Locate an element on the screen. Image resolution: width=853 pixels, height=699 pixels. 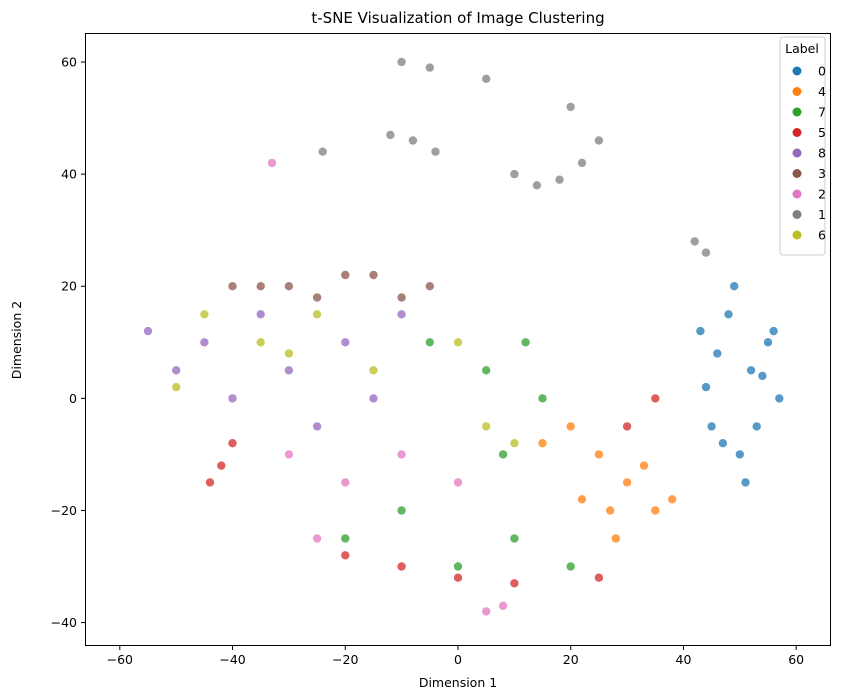
chart-title: t-SNE Visualization of Image Clustering is located at coordinates (457, 18).